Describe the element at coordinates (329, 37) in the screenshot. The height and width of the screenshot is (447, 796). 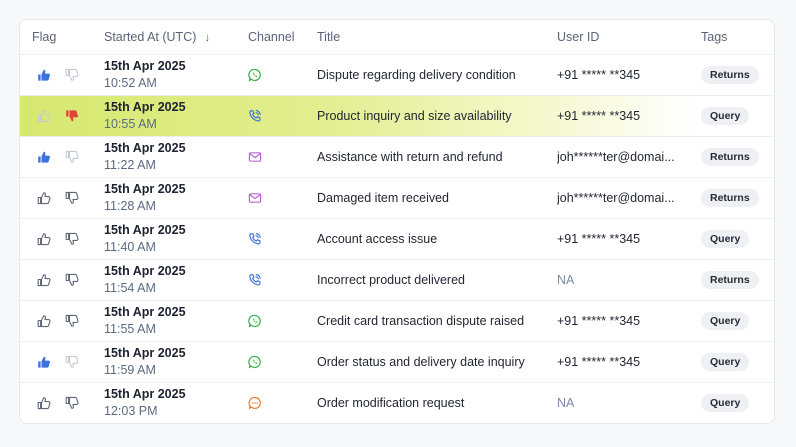
I see `column-header-title: Title` at that location.